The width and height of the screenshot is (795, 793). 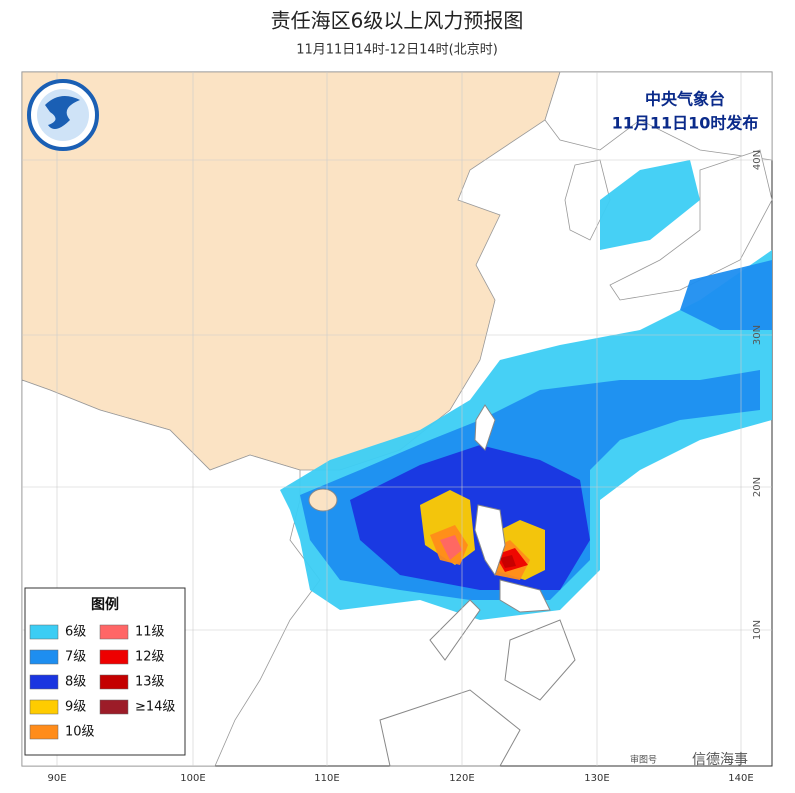 I want to click on legend-label: 10级, so click(x=80, y=732).